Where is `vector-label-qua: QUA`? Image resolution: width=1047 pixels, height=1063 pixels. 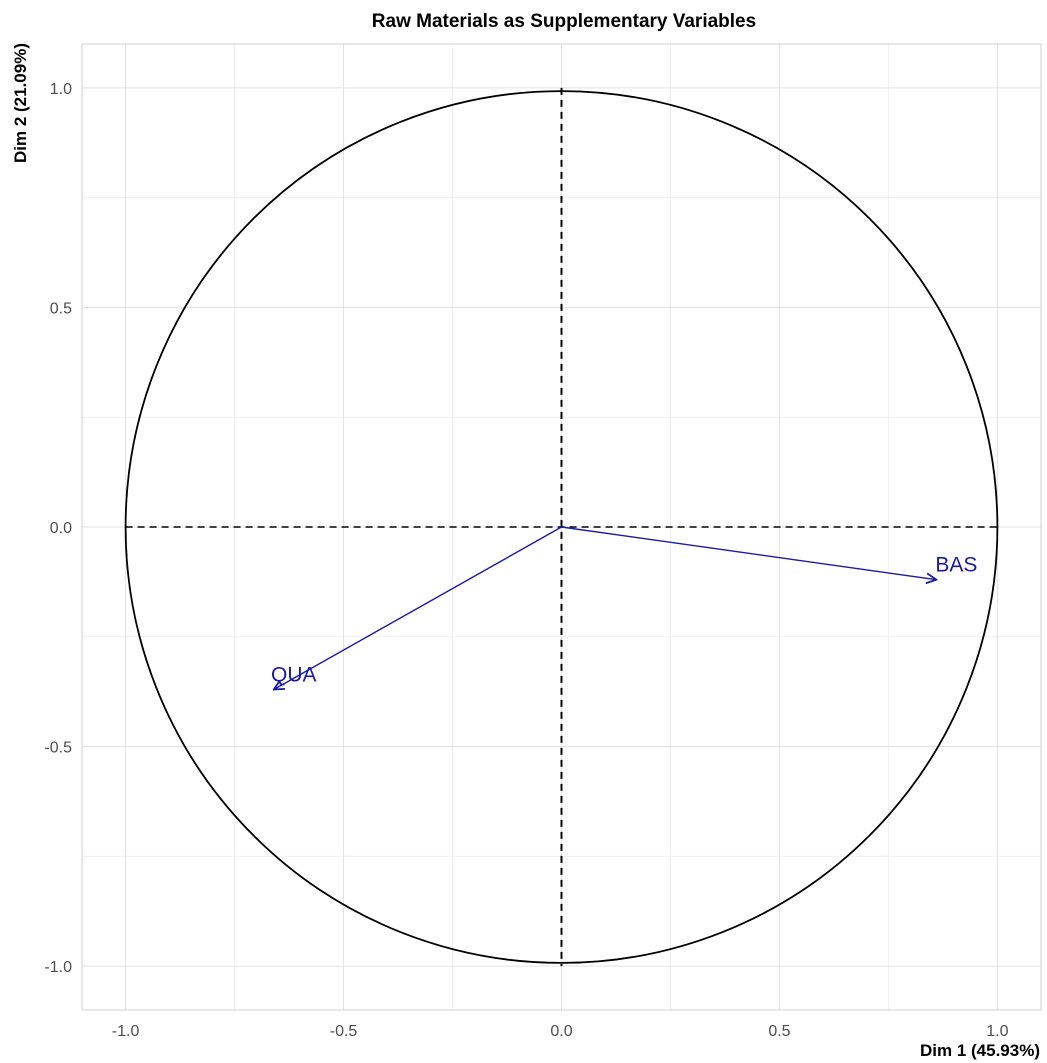
vector-label-qua: QUA is located at coordinates (294, 674).